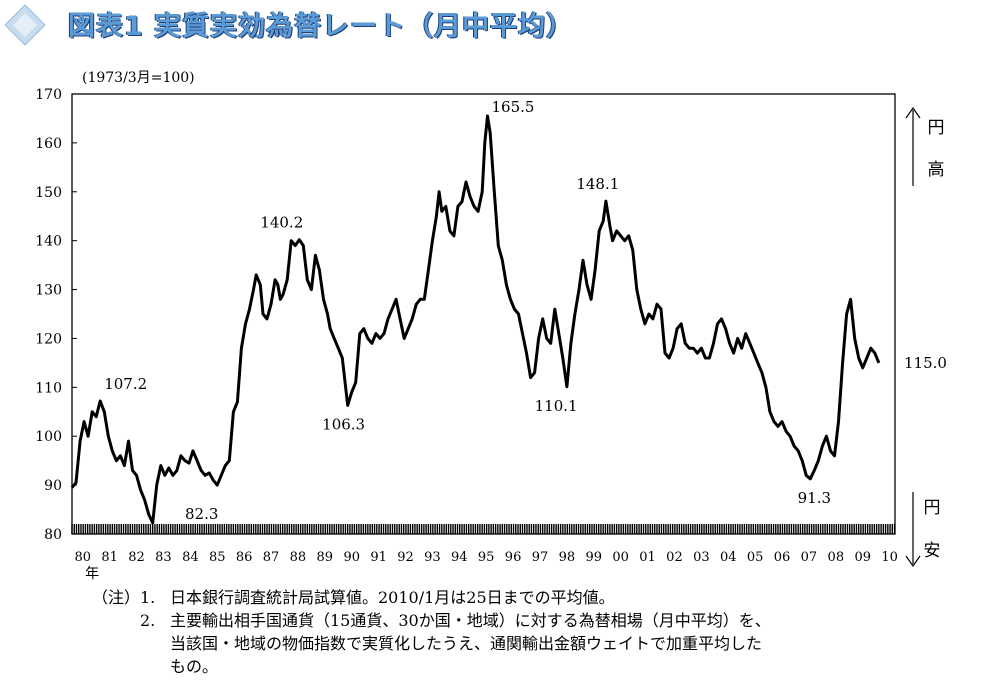 The height and width of the screenshot is (689, 985). Describe the element at coordinates (809, 557) in the screenshot. I see `x-tick-label: 07` at that location.